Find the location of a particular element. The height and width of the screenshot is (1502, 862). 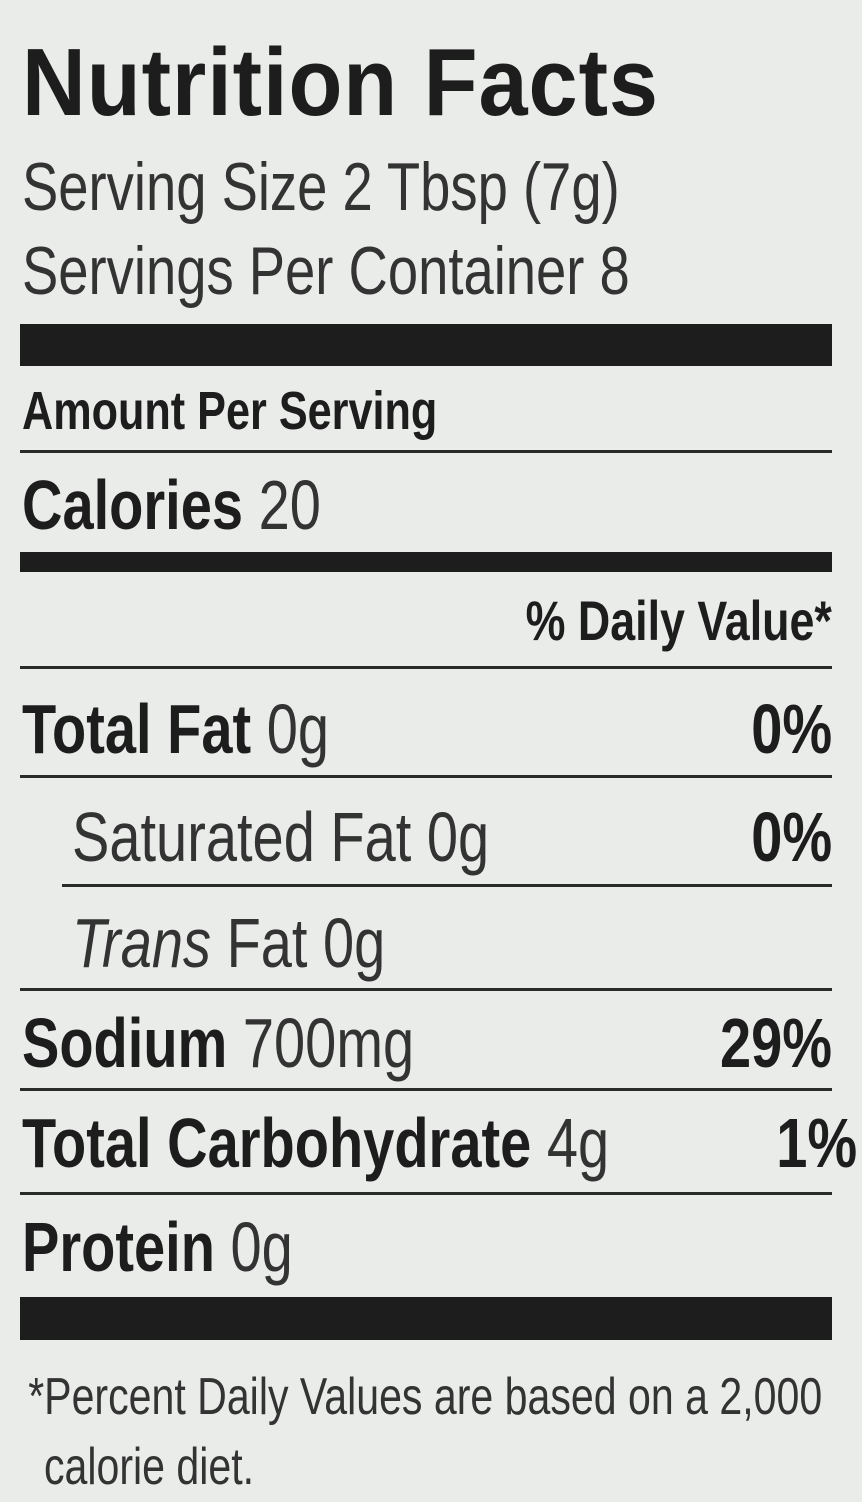

nutrient-amount: 700mg is located at coordinates (328, 1043).